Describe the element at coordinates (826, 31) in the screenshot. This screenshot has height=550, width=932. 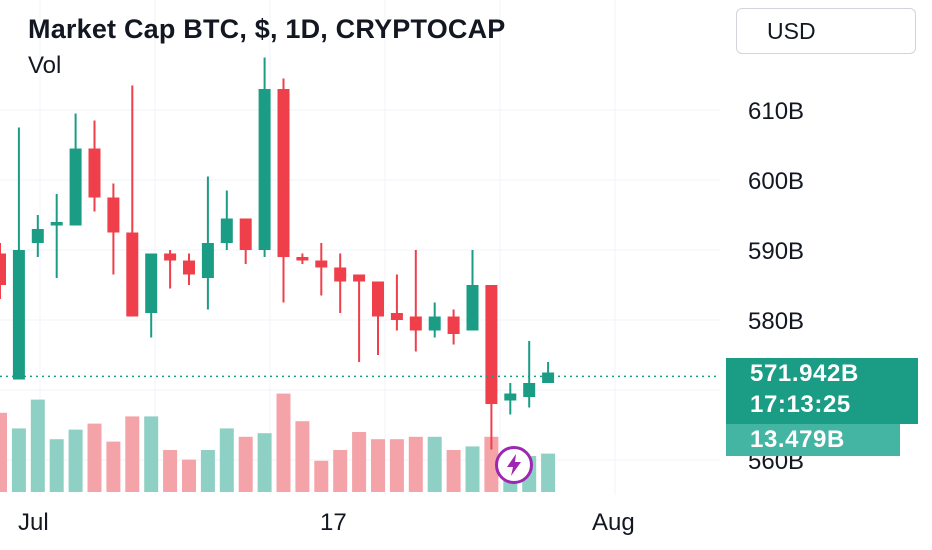
I see `currency-button: USD` at that location.